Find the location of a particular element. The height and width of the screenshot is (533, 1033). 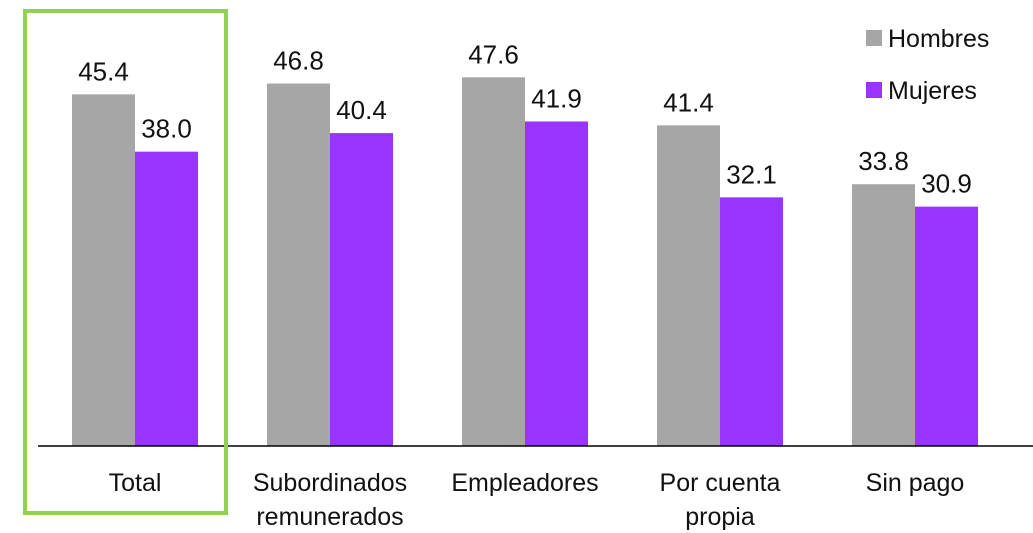

legend-label-hombres: Hombres is located at coordinates (938, 39).